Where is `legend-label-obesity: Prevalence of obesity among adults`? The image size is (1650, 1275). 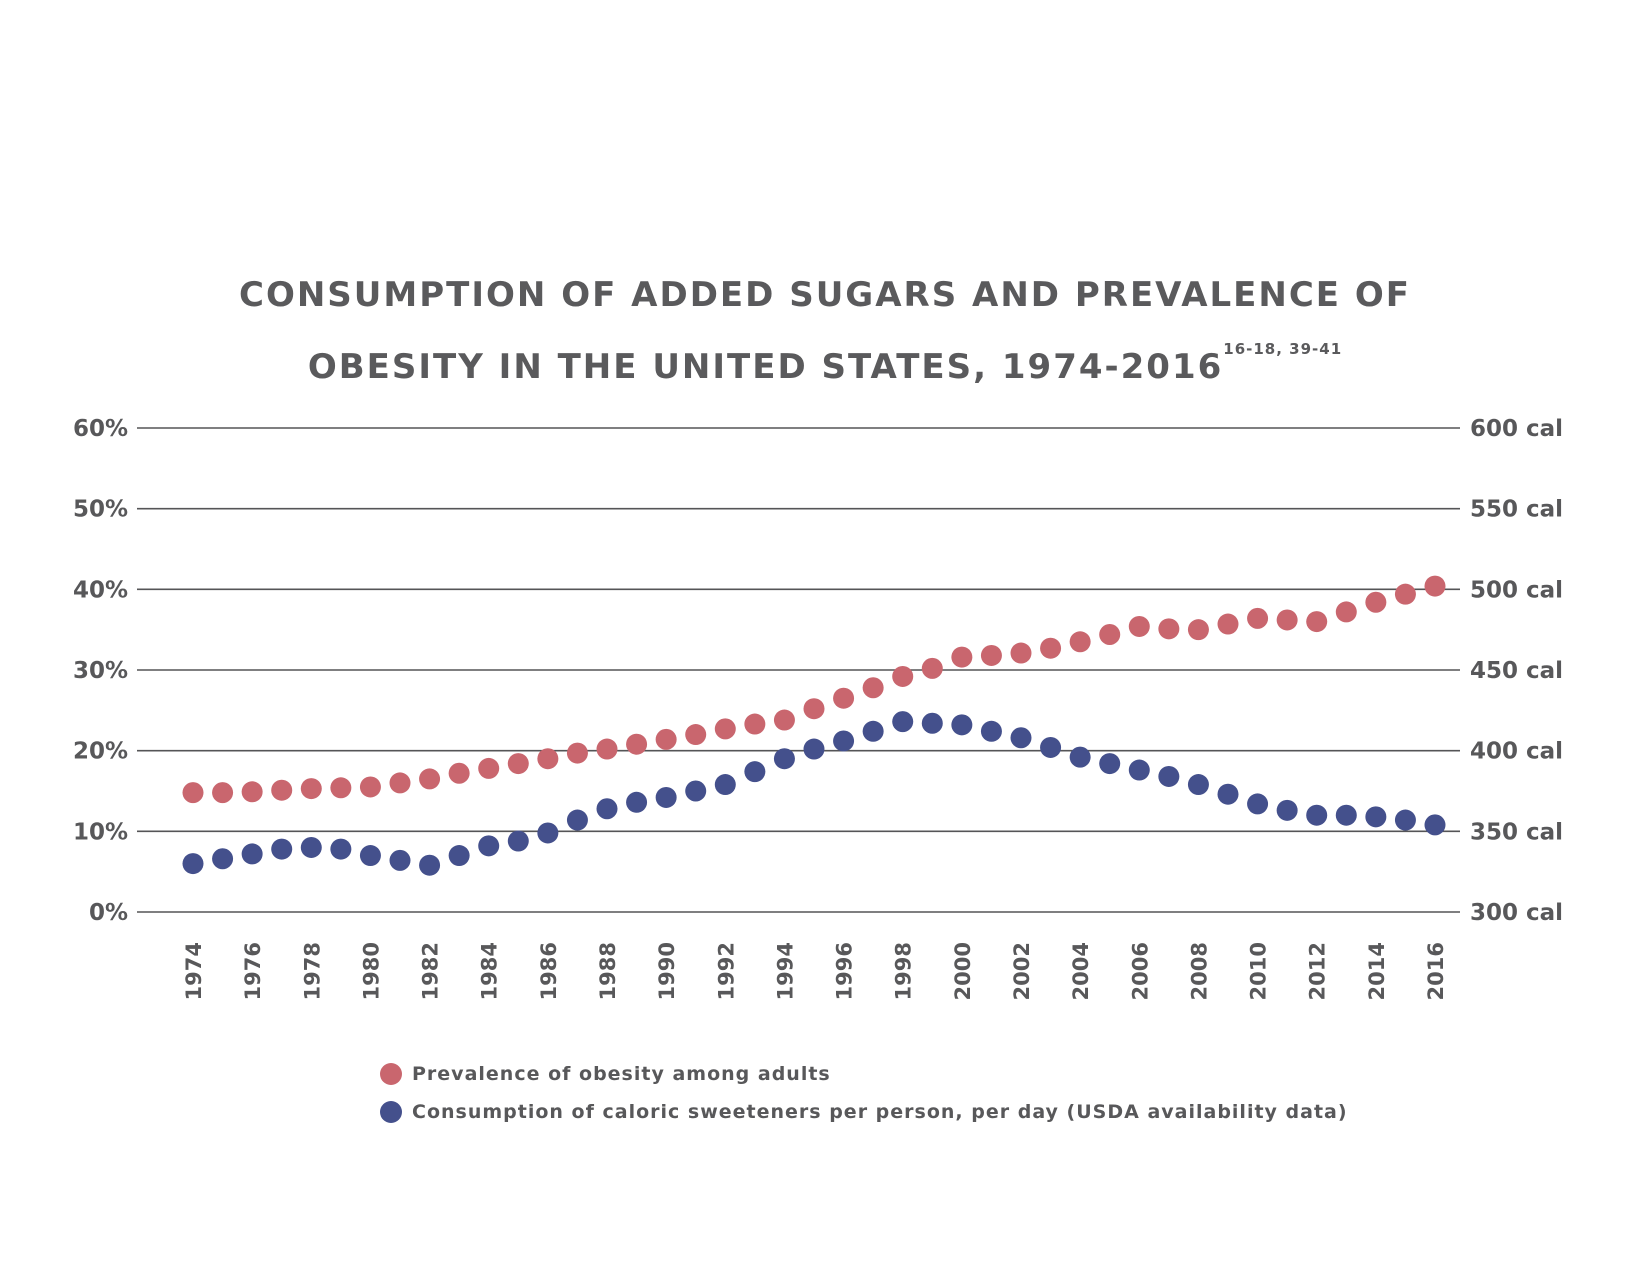
legend-label-obesity: Prevalence of obesity among adults is located at coordinates (621, 1074).